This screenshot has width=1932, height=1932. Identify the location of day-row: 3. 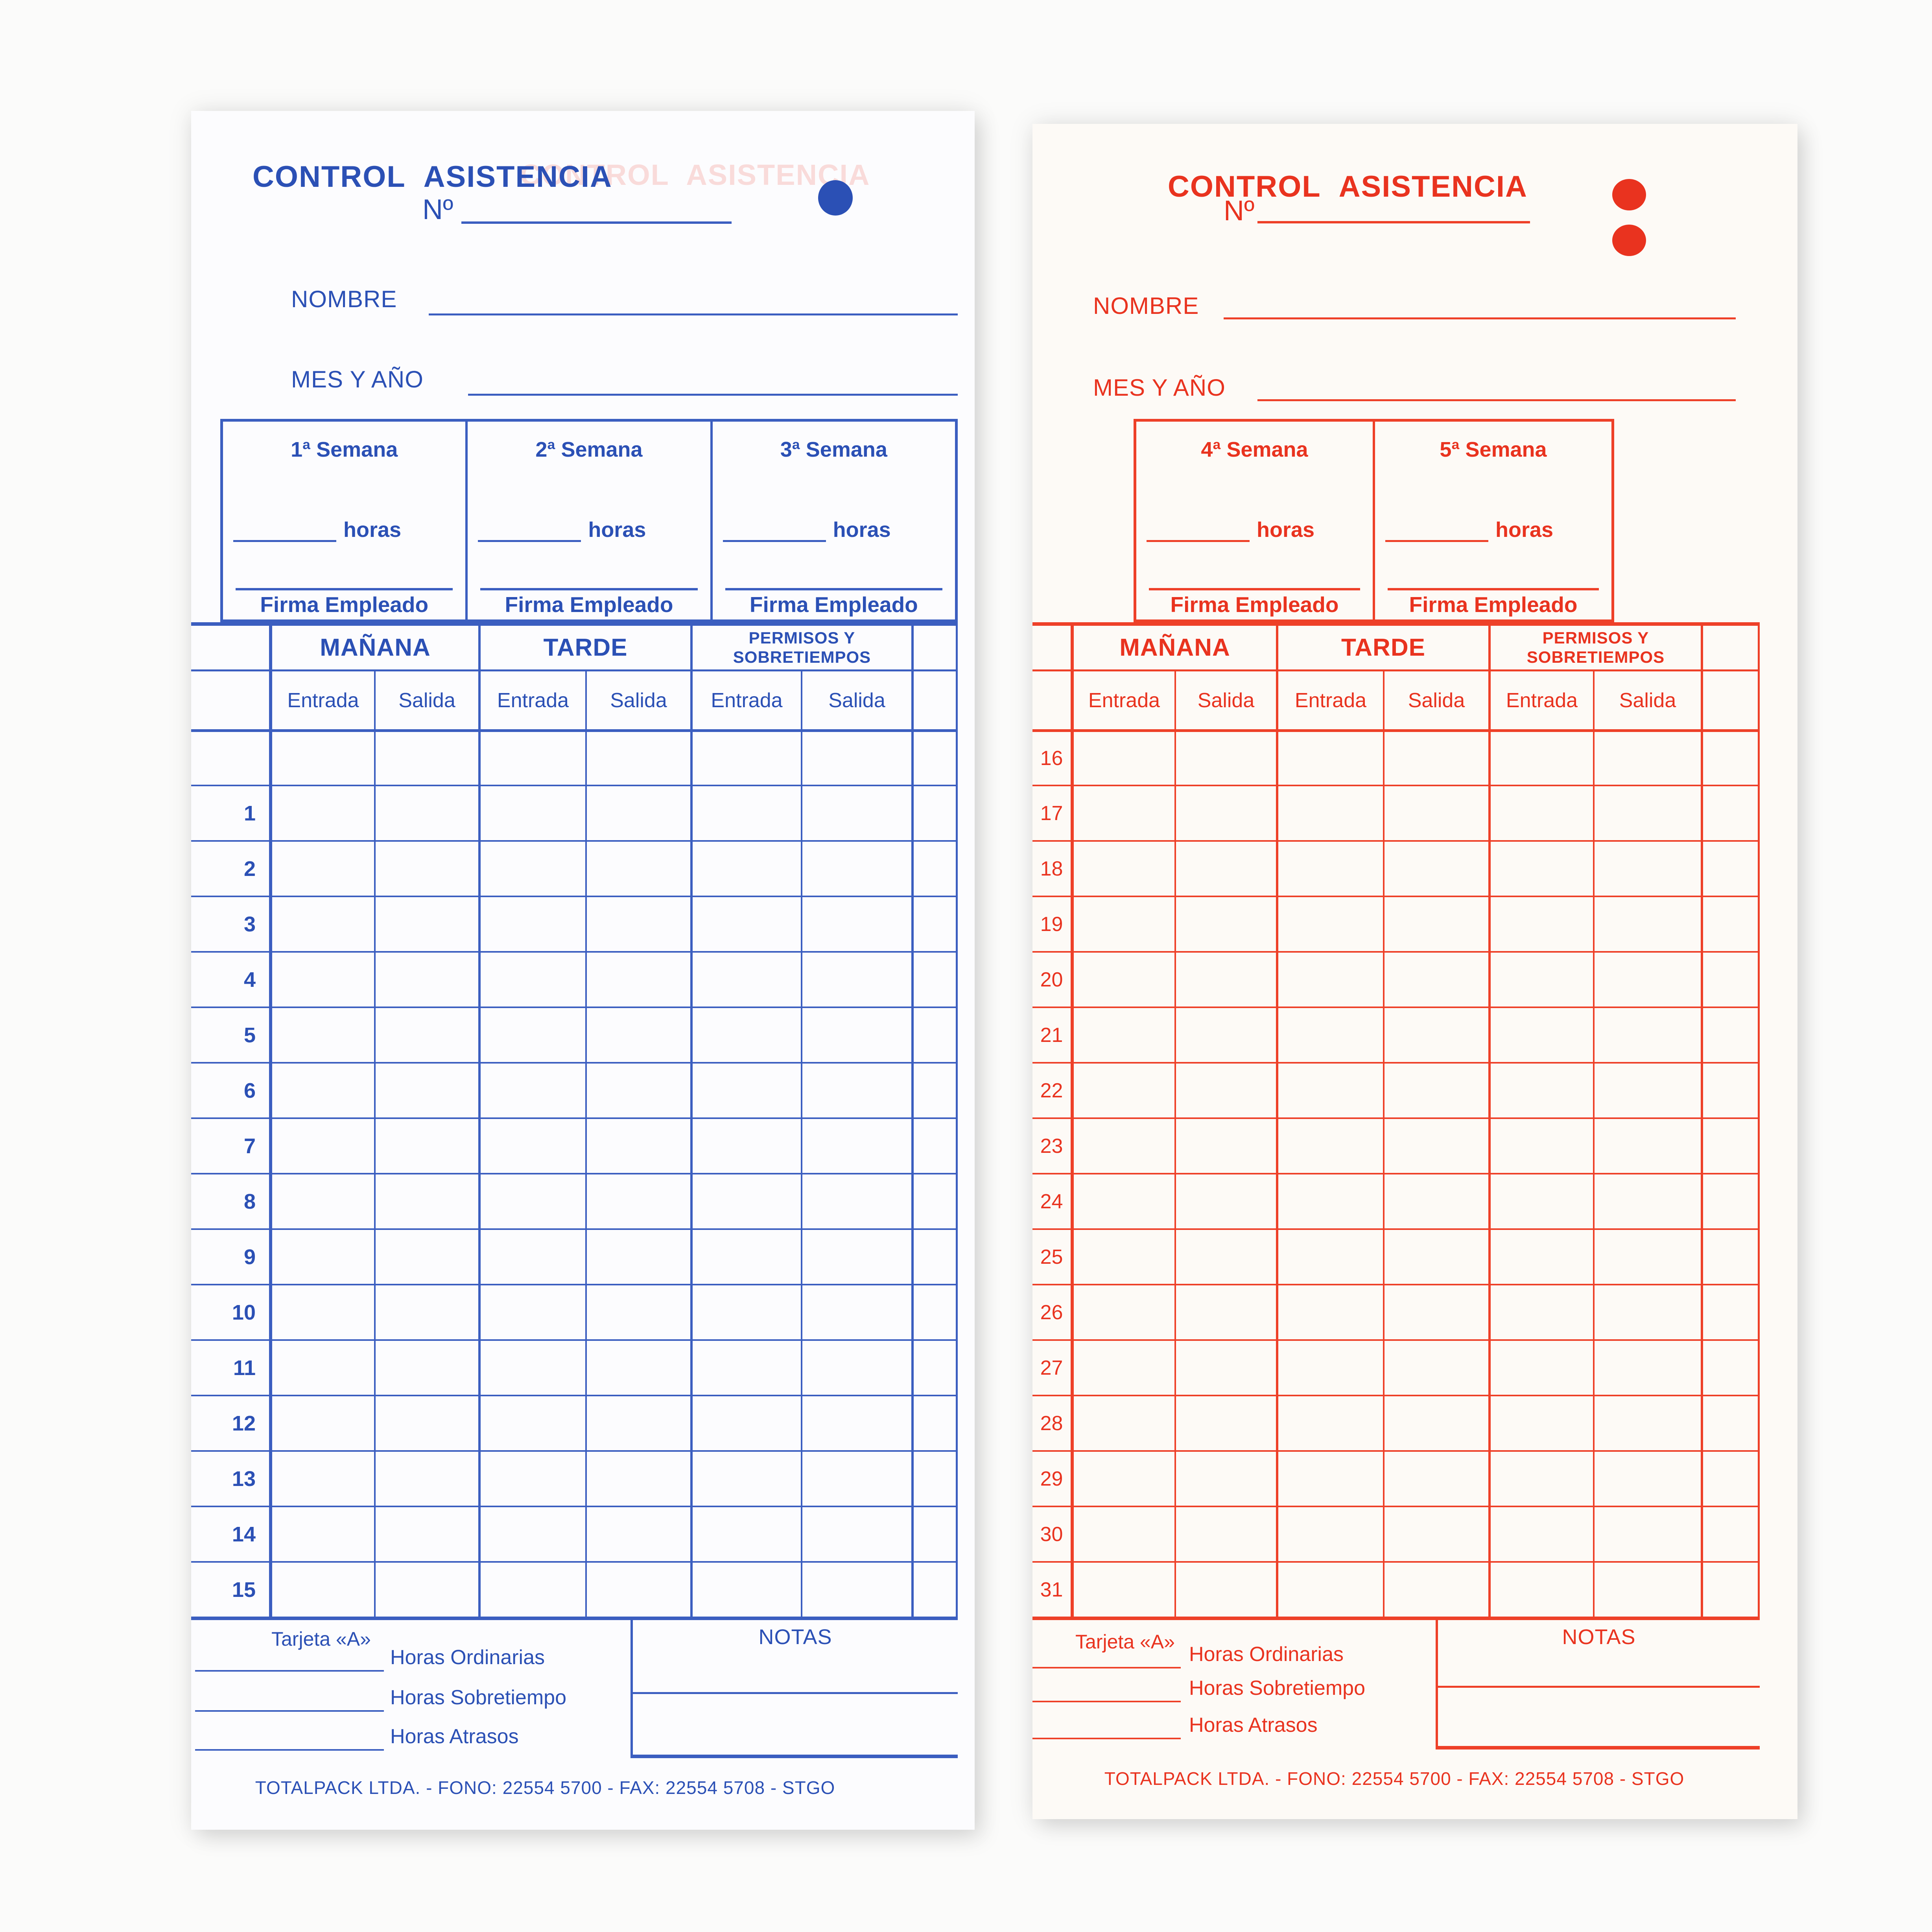
(575, 923).